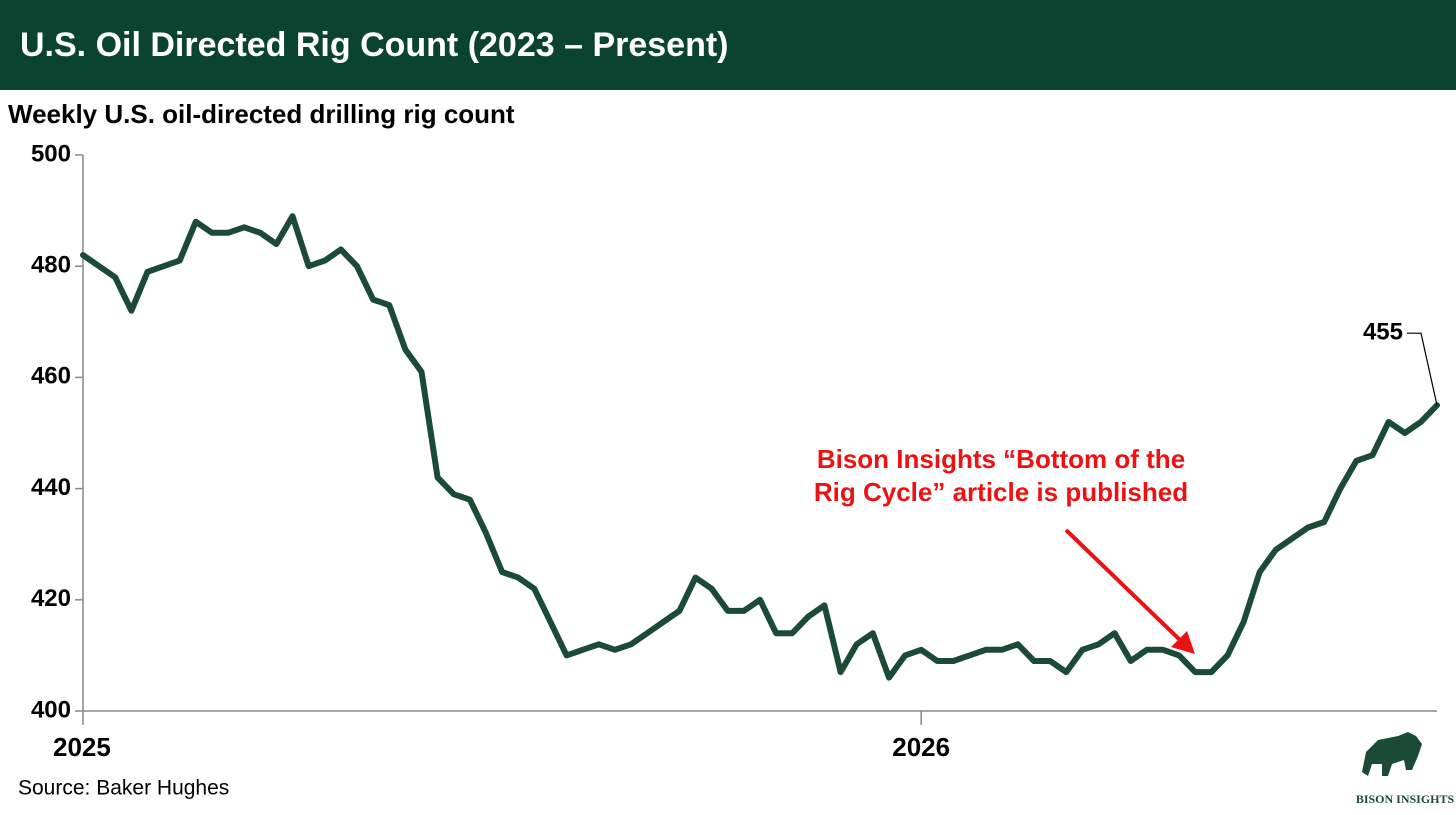  What do you see at coordinates (1383, 332) in the screenshot?
I see `end-value-label: 455` at bounding box center [1383, 332].